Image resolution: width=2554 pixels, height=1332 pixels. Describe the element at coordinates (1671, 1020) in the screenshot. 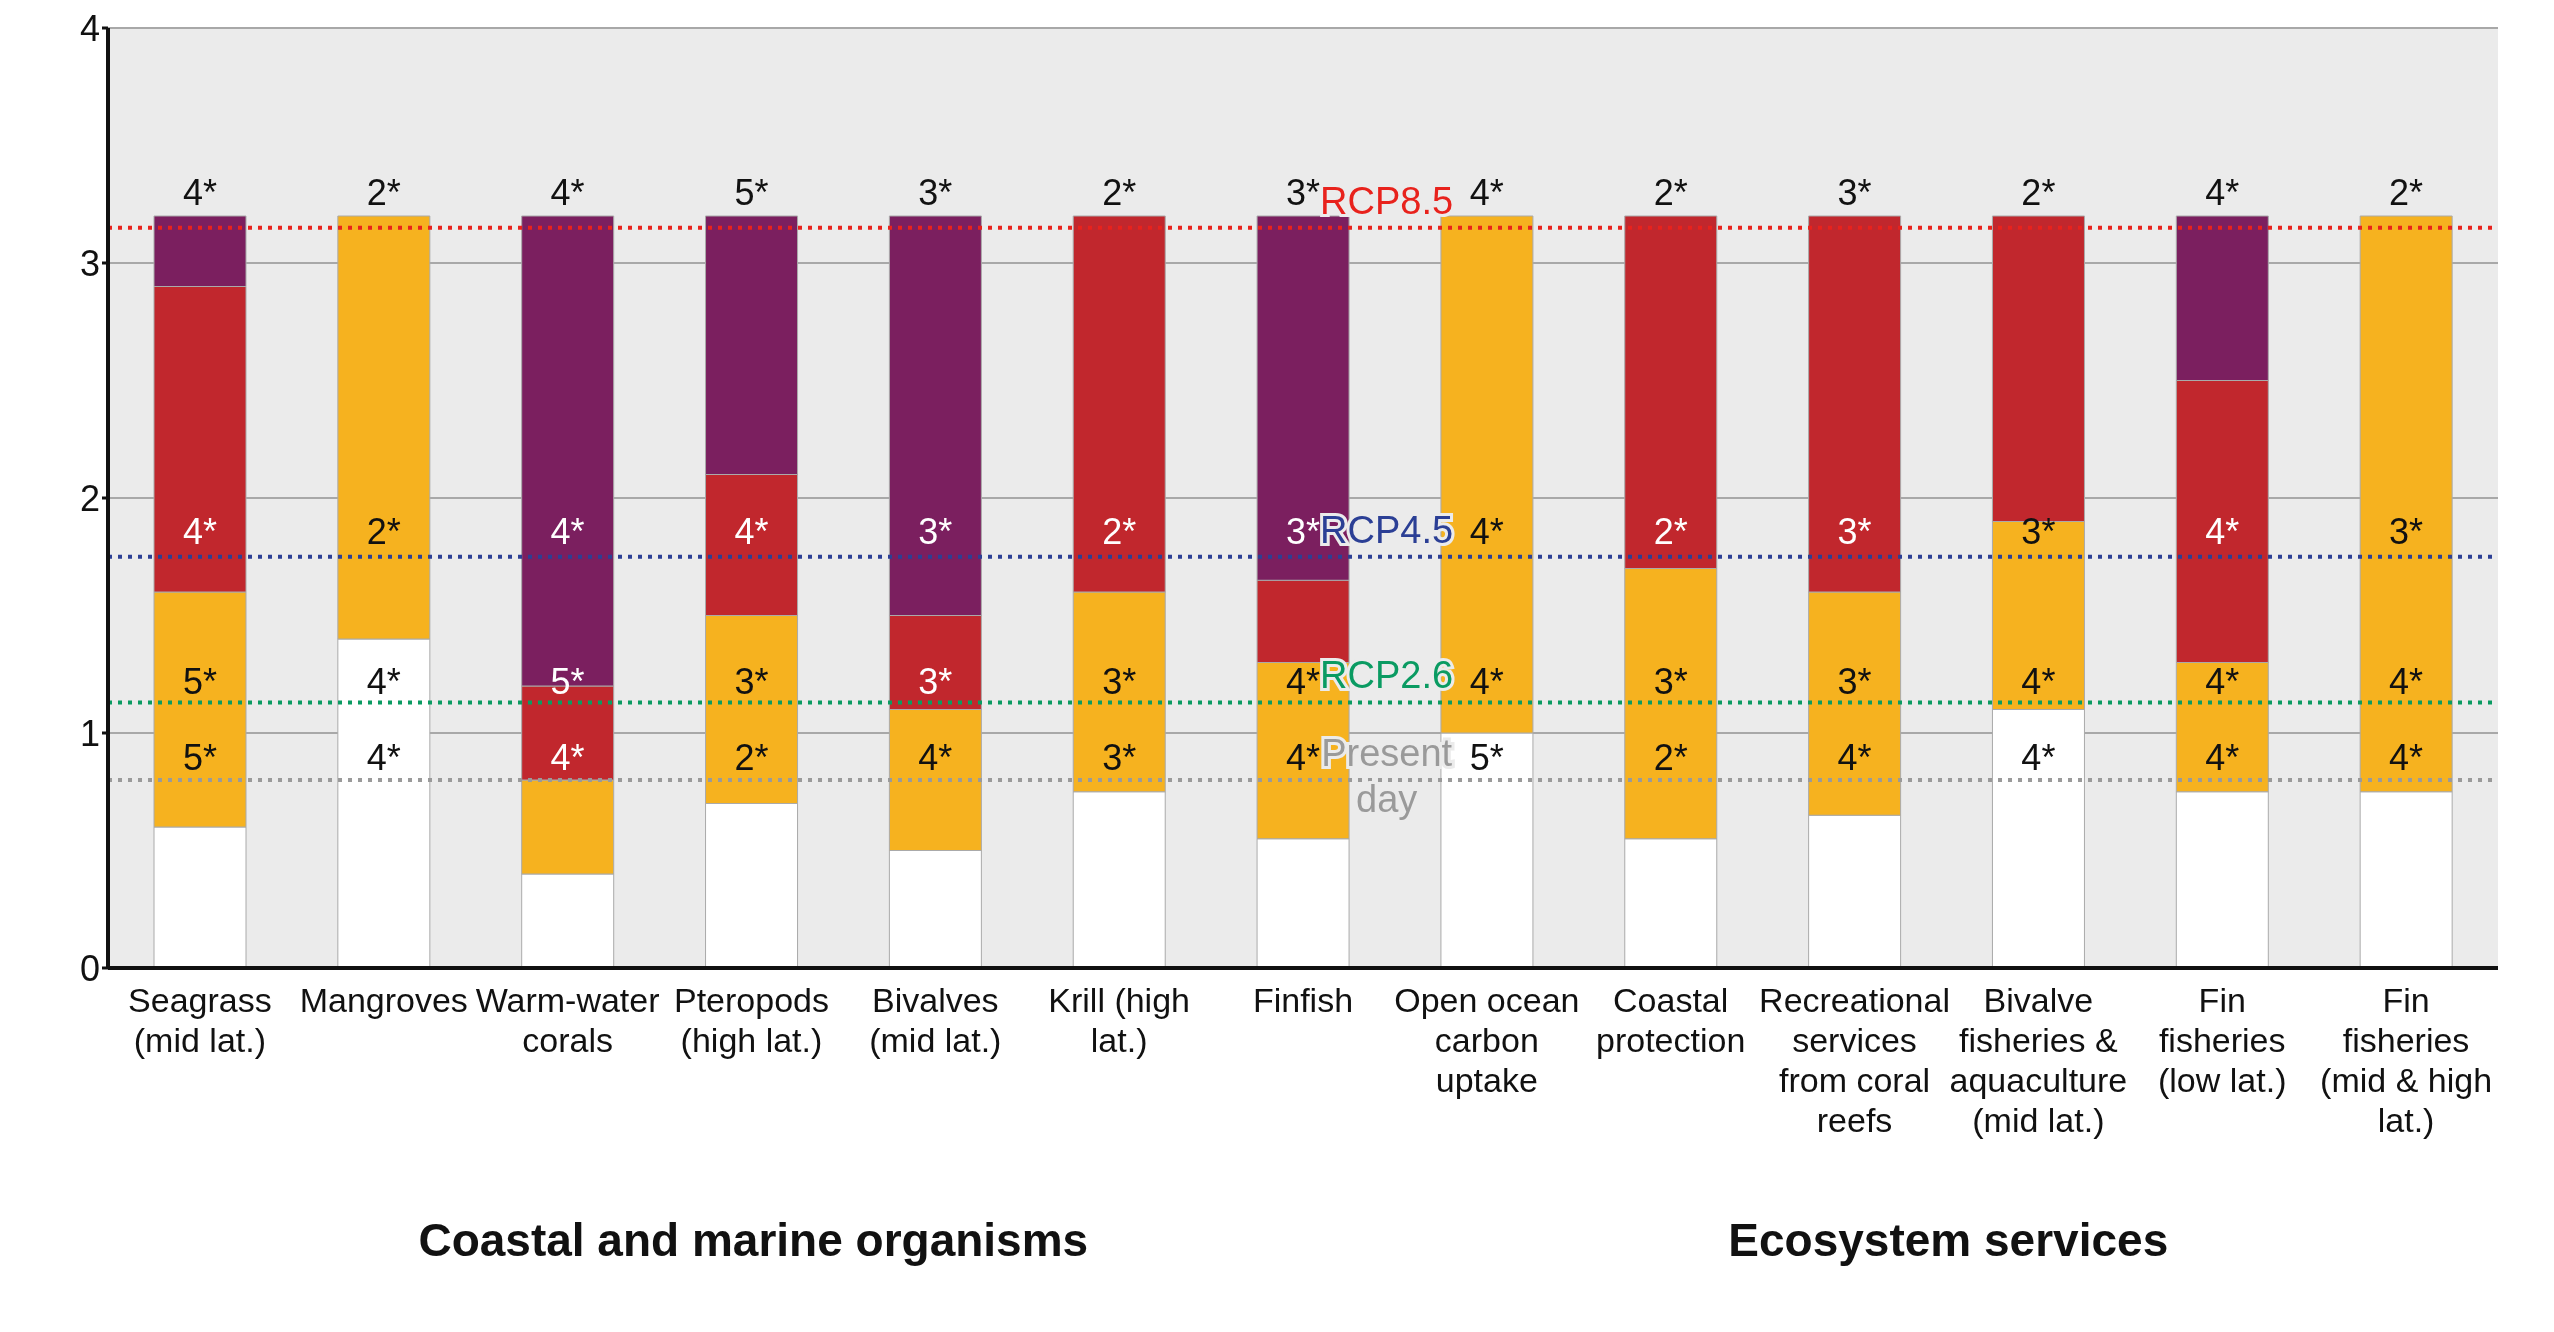

I see `x-tick-label: Coastal protection` at that location.